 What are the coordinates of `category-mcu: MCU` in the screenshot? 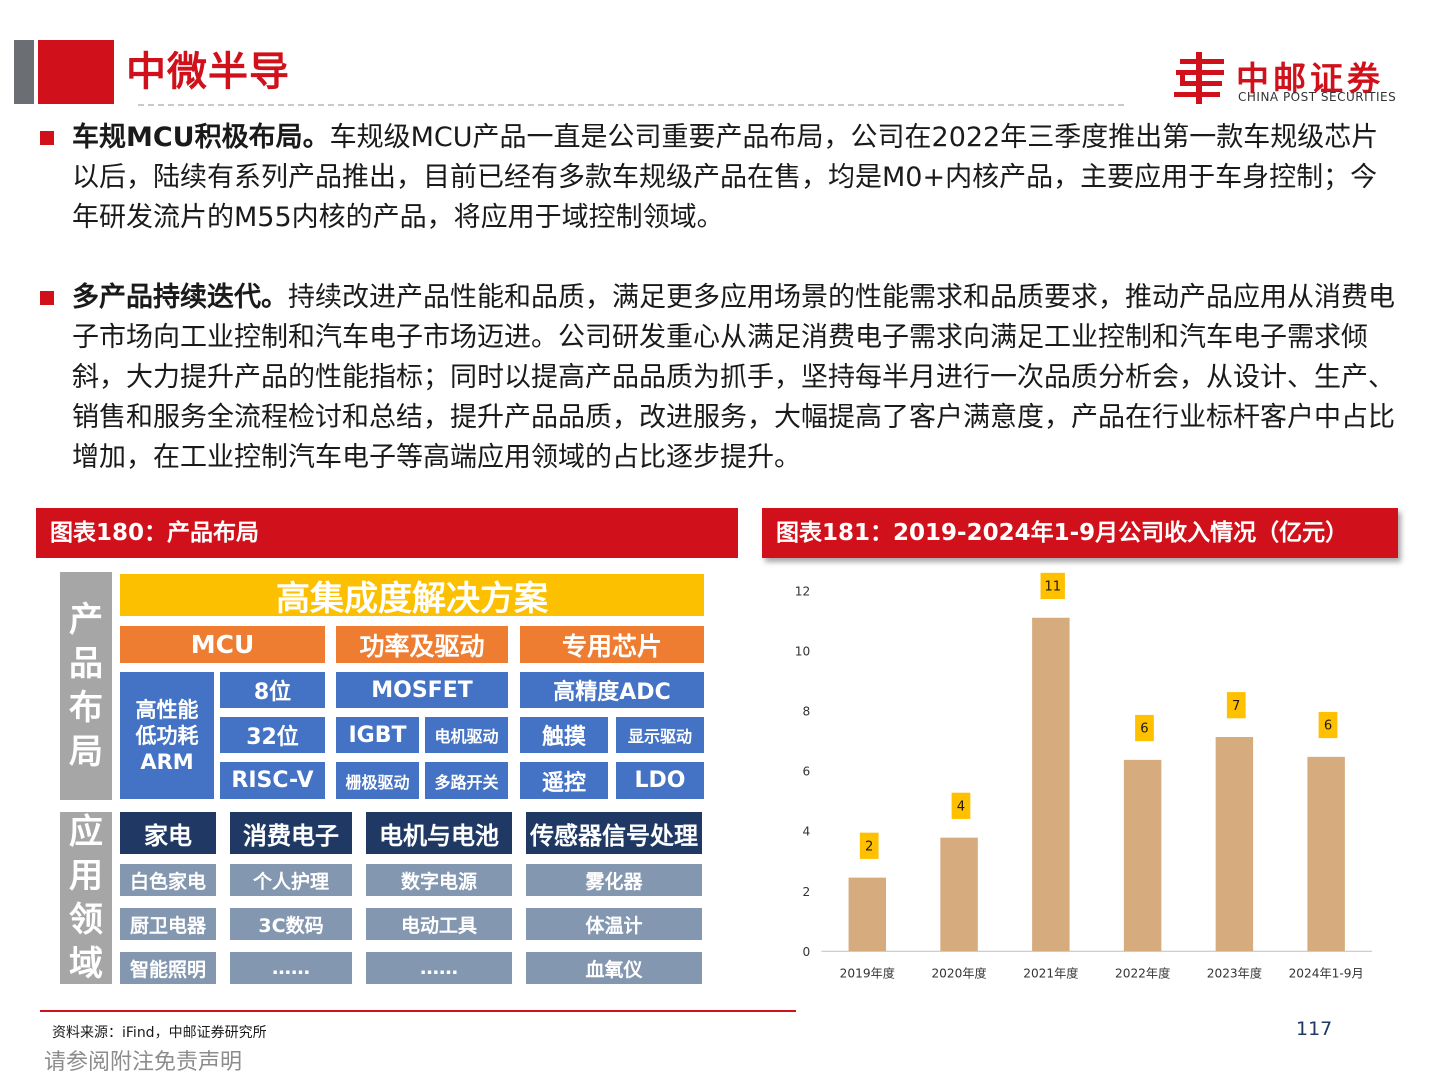 It's located at (222, 644).